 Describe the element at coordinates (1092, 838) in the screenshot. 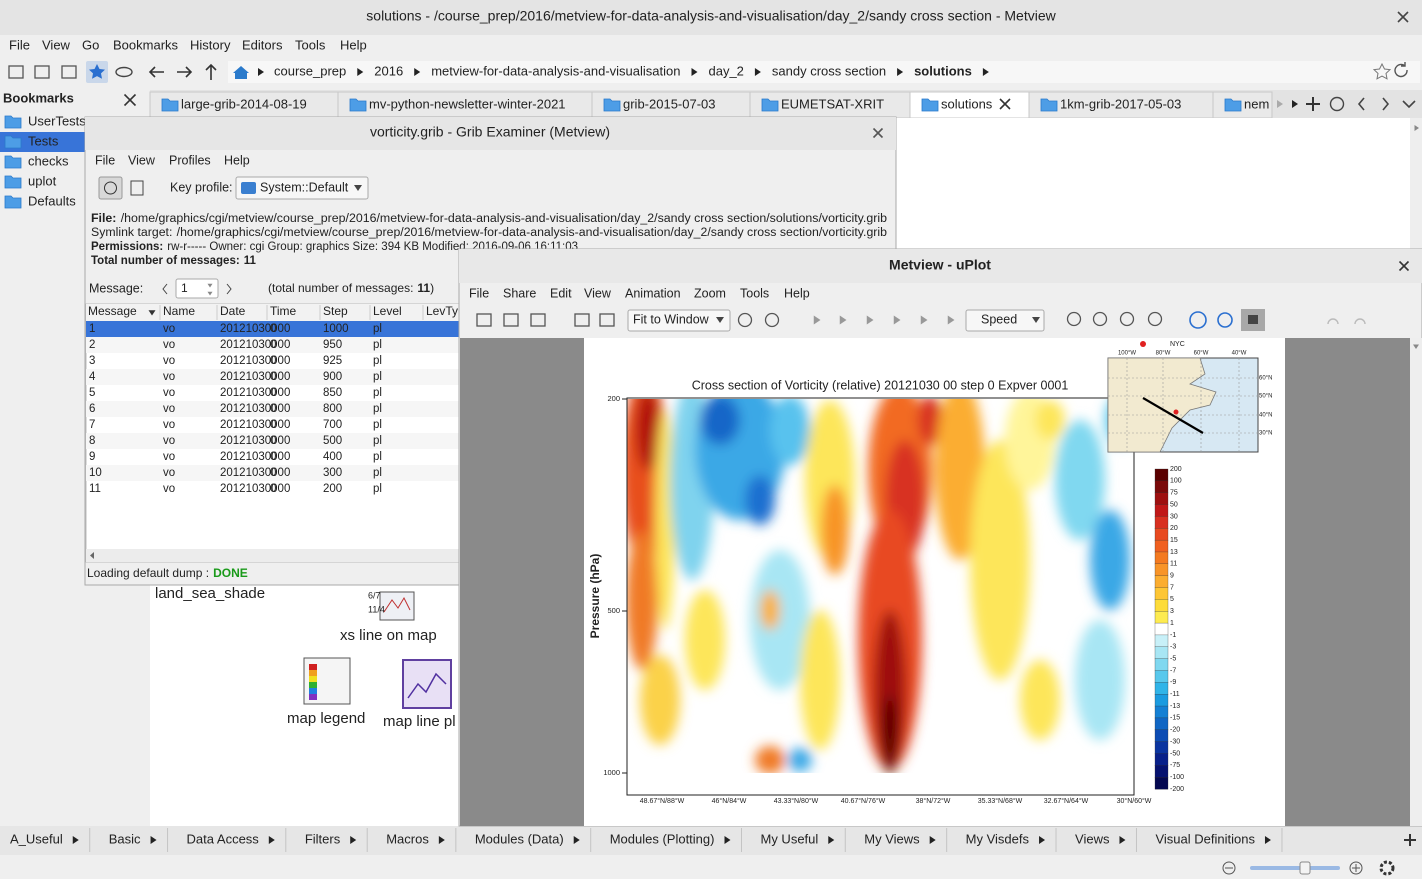

I see `drawer-tab: Views` at that location.